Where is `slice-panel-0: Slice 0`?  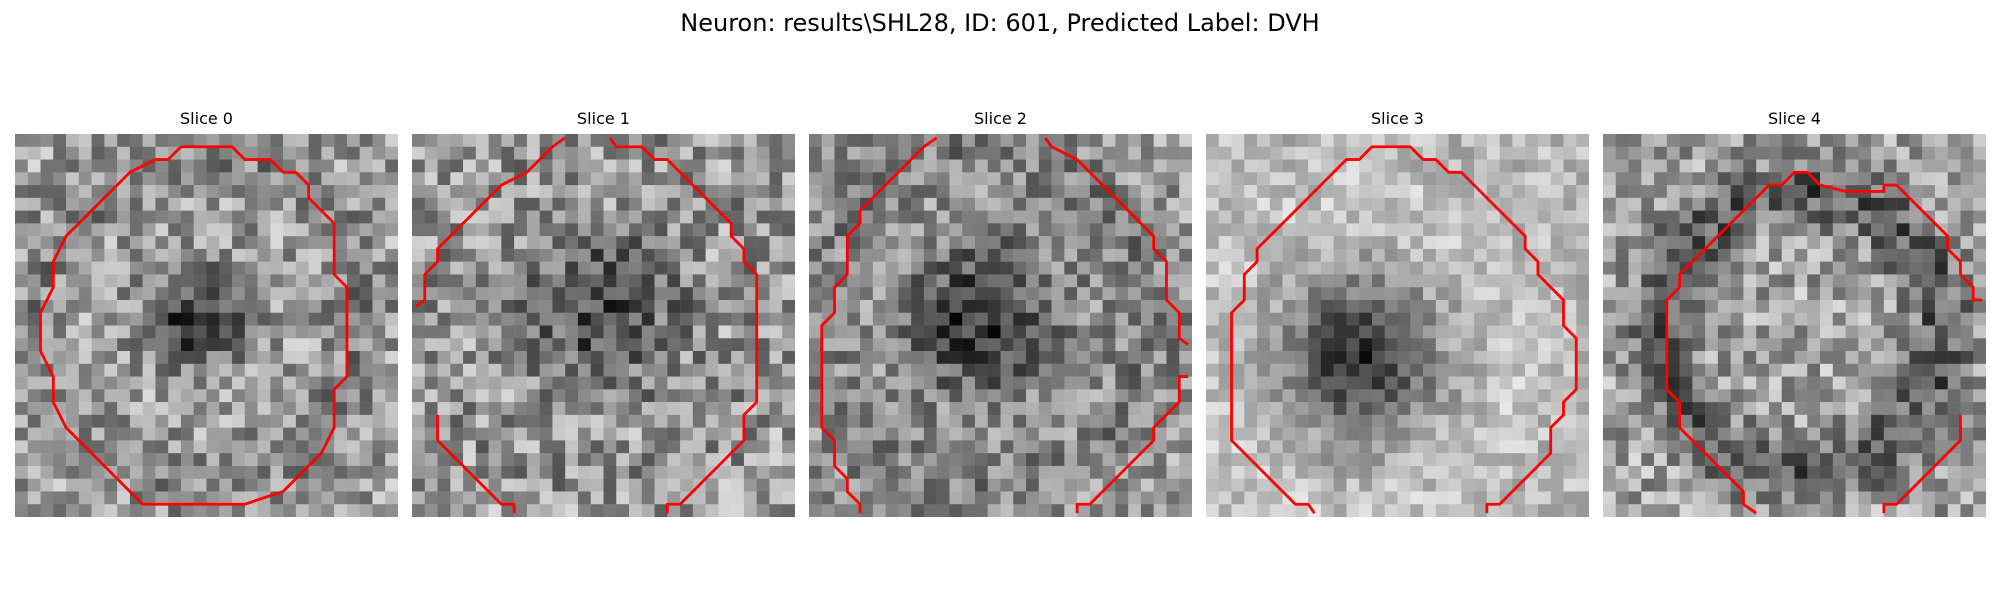
slice-panel-0: Slice 0 is located at coordinates (206, 313).